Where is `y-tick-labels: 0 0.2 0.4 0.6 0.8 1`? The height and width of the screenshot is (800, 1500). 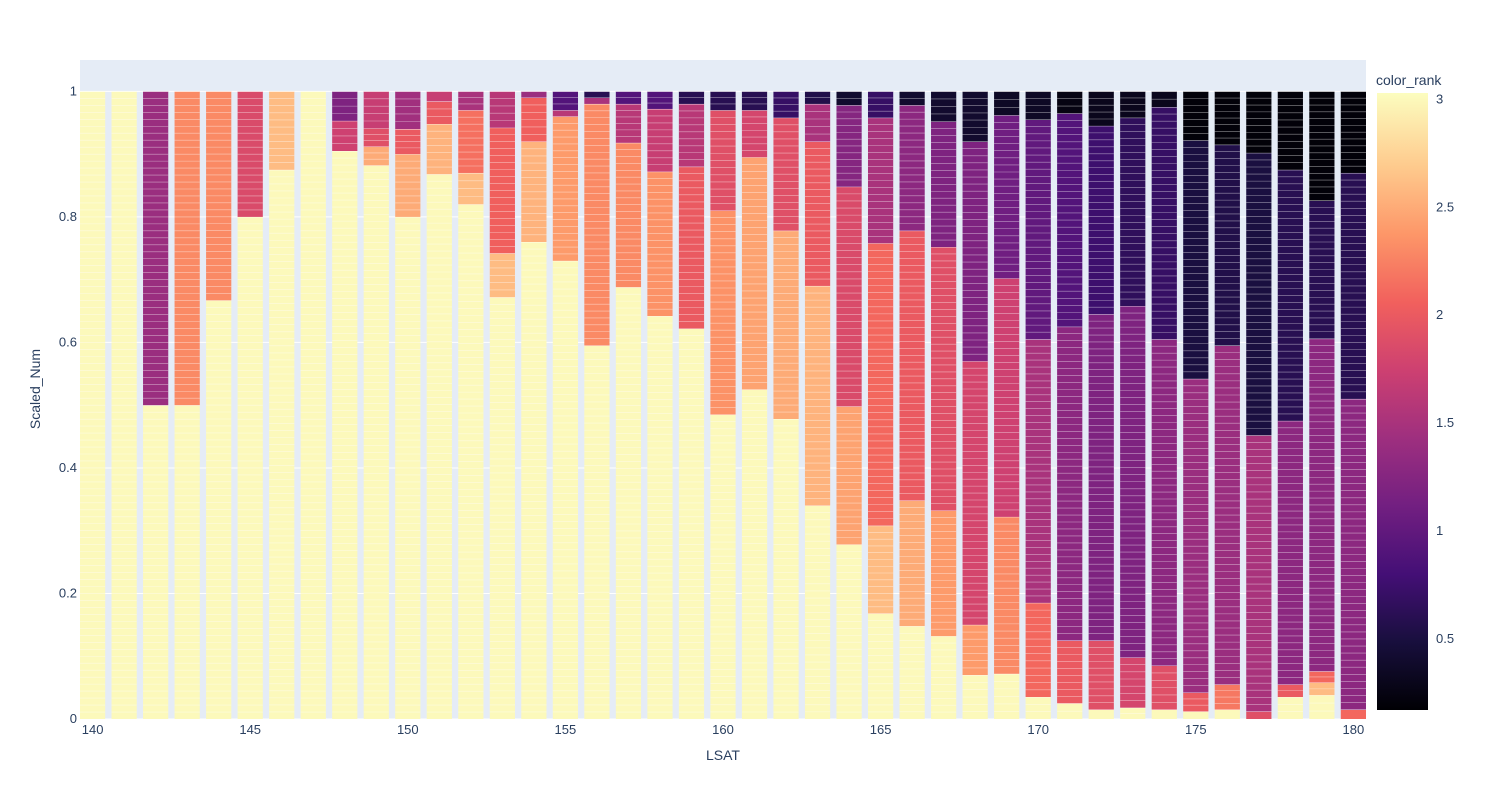
y-tick-labels: 0 0.2 0.4 0.6 0.8 1 is located at coordinates (68, 404).